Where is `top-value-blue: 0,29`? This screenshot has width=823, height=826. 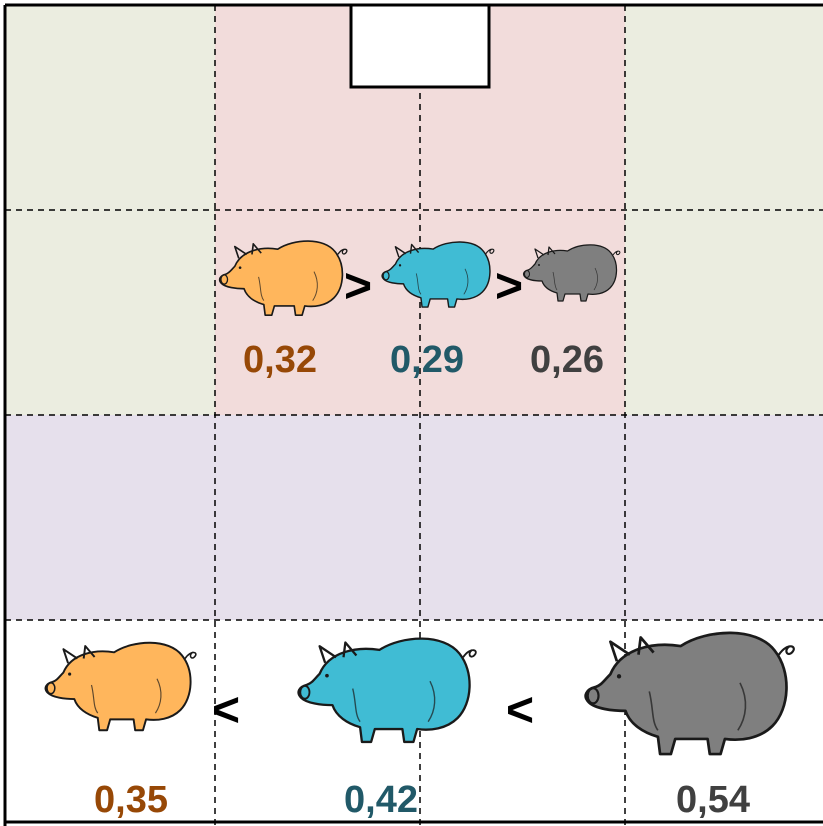
top-value-blue: 0,29 is located at coordinates (427, 360).